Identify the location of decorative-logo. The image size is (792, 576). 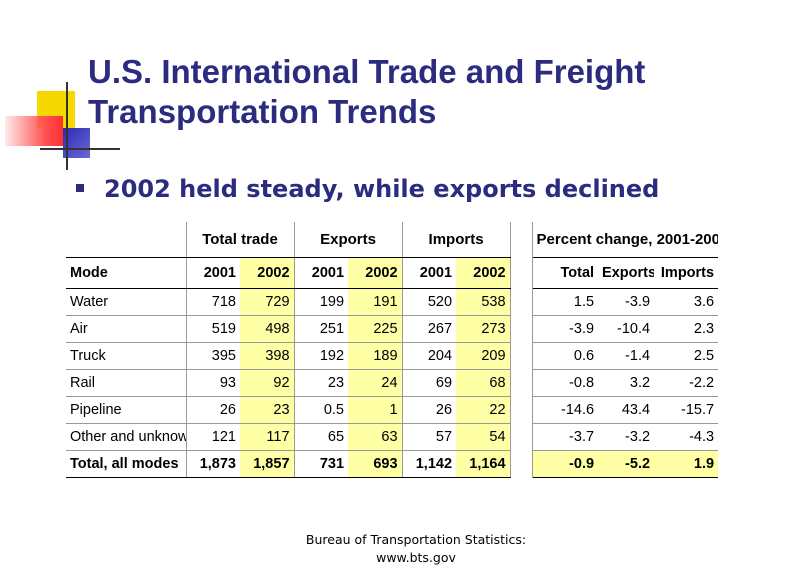
(65, 90).